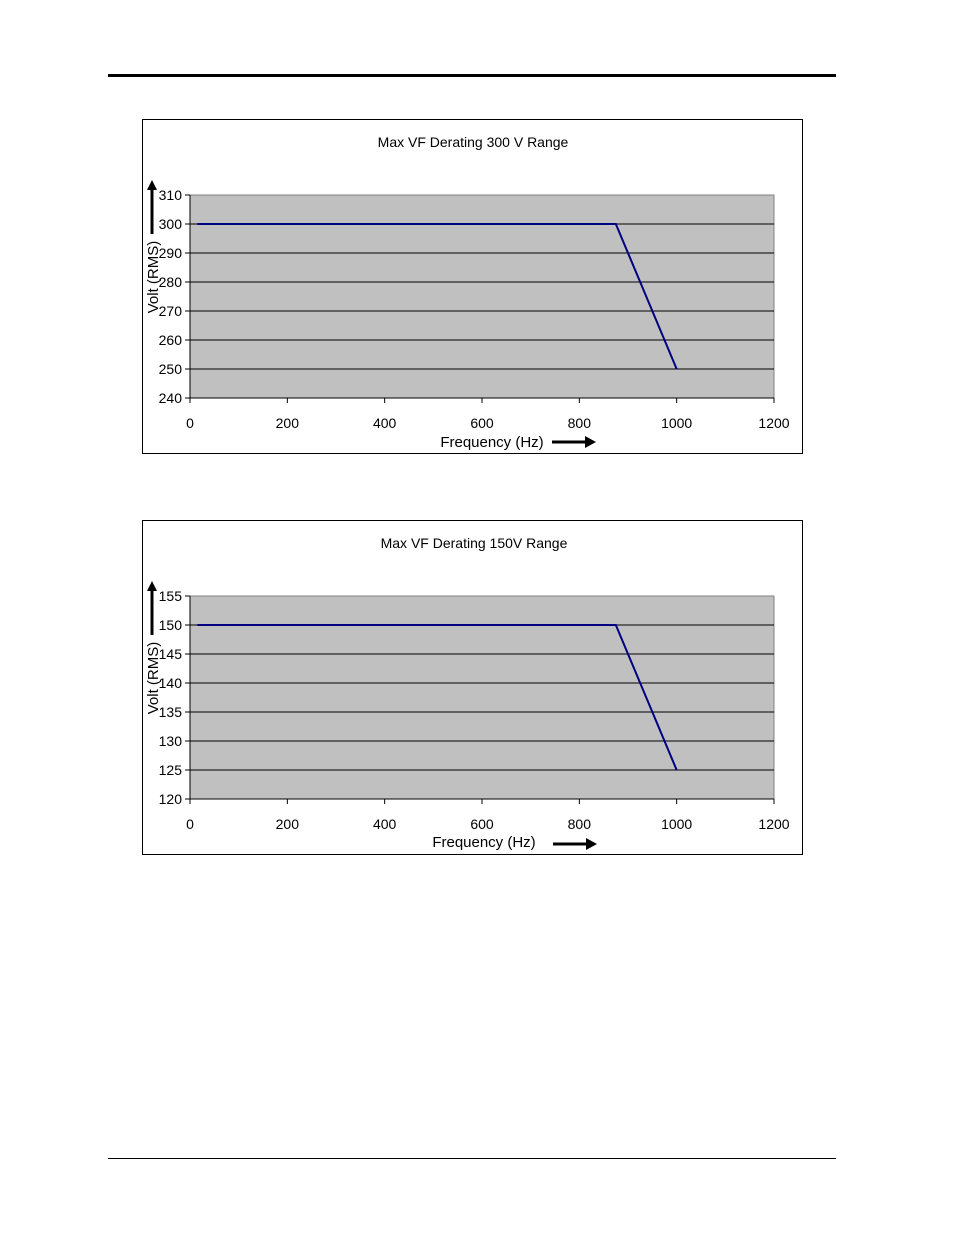 Image resolution: width=954 pixels, height=1235 pixels. I want to click on y-tick-label: 125, so click(171, 770).